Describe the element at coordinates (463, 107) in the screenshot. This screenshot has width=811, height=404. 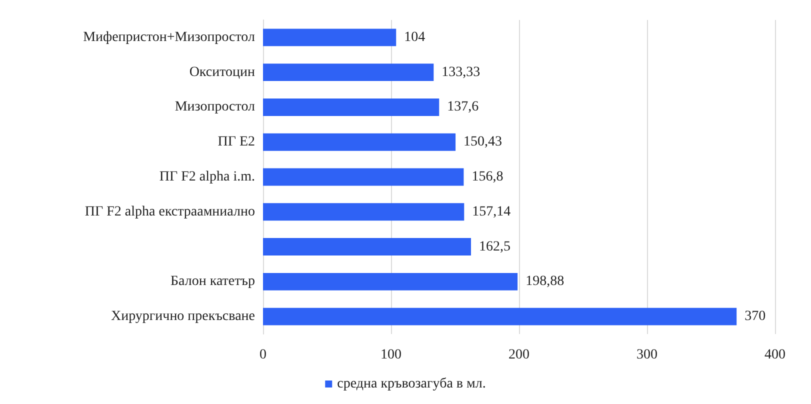
I see `data-label: 137,6` at that location.